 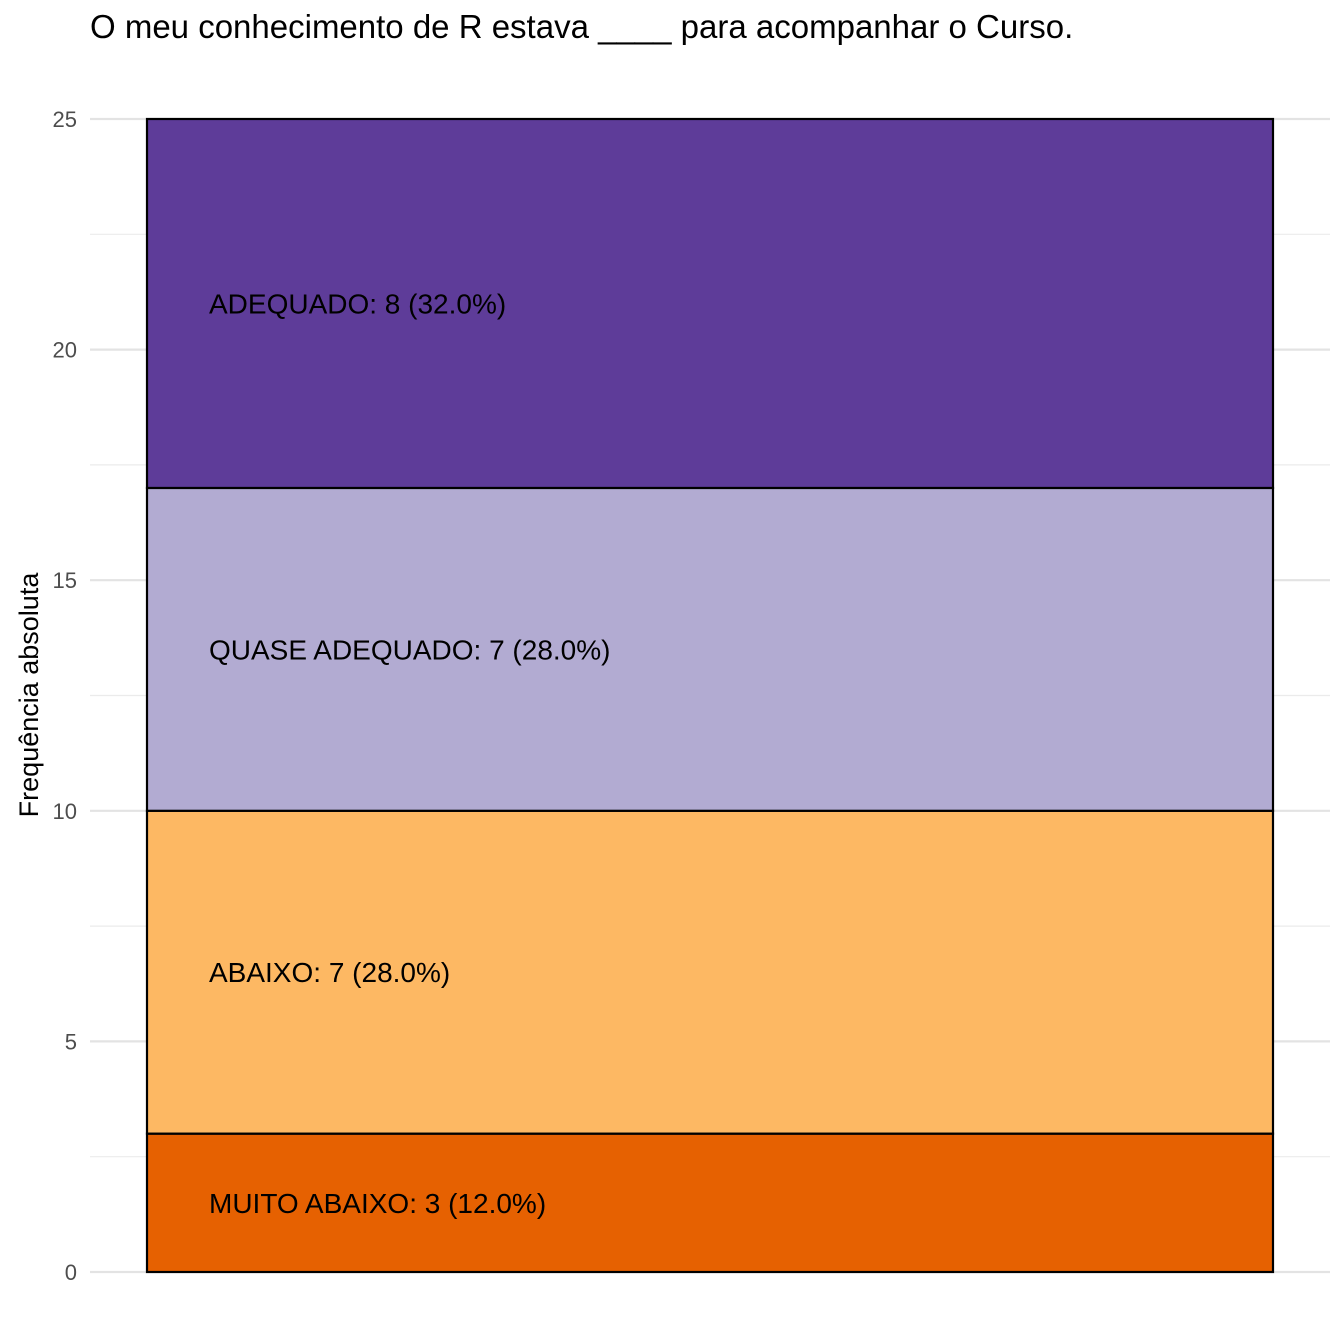 What do you see at coordinates (710, 1203) in the screenshot?
I see `bar-segment-muito-abaixo` at bounding box center [710, 1203].